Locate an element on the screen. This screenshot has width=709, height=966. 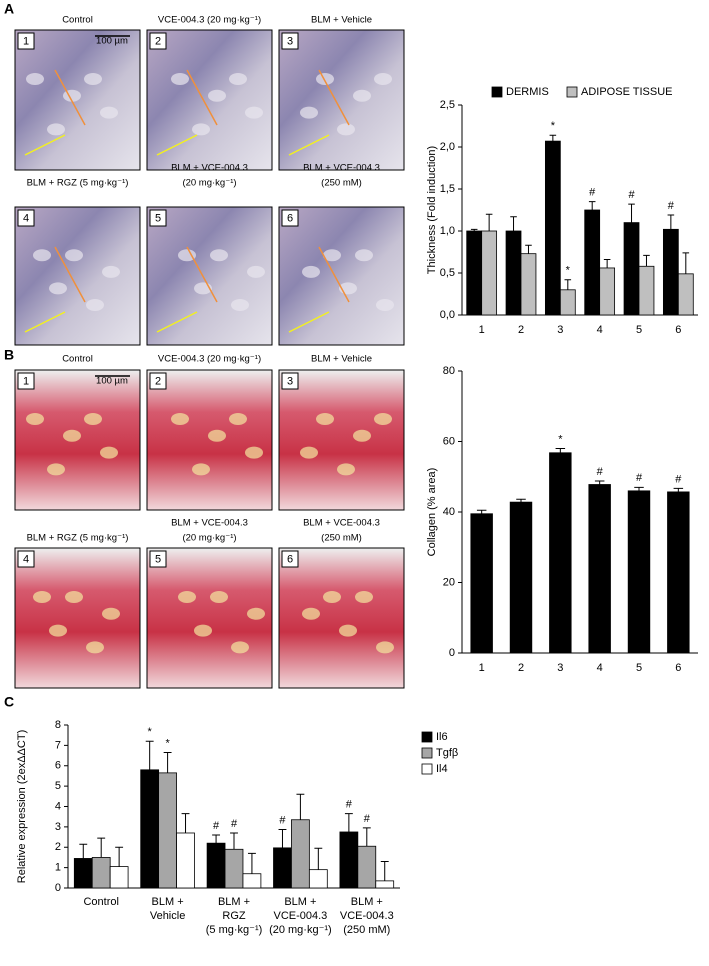
adipose-arrow is located at coordinates (309, 322).